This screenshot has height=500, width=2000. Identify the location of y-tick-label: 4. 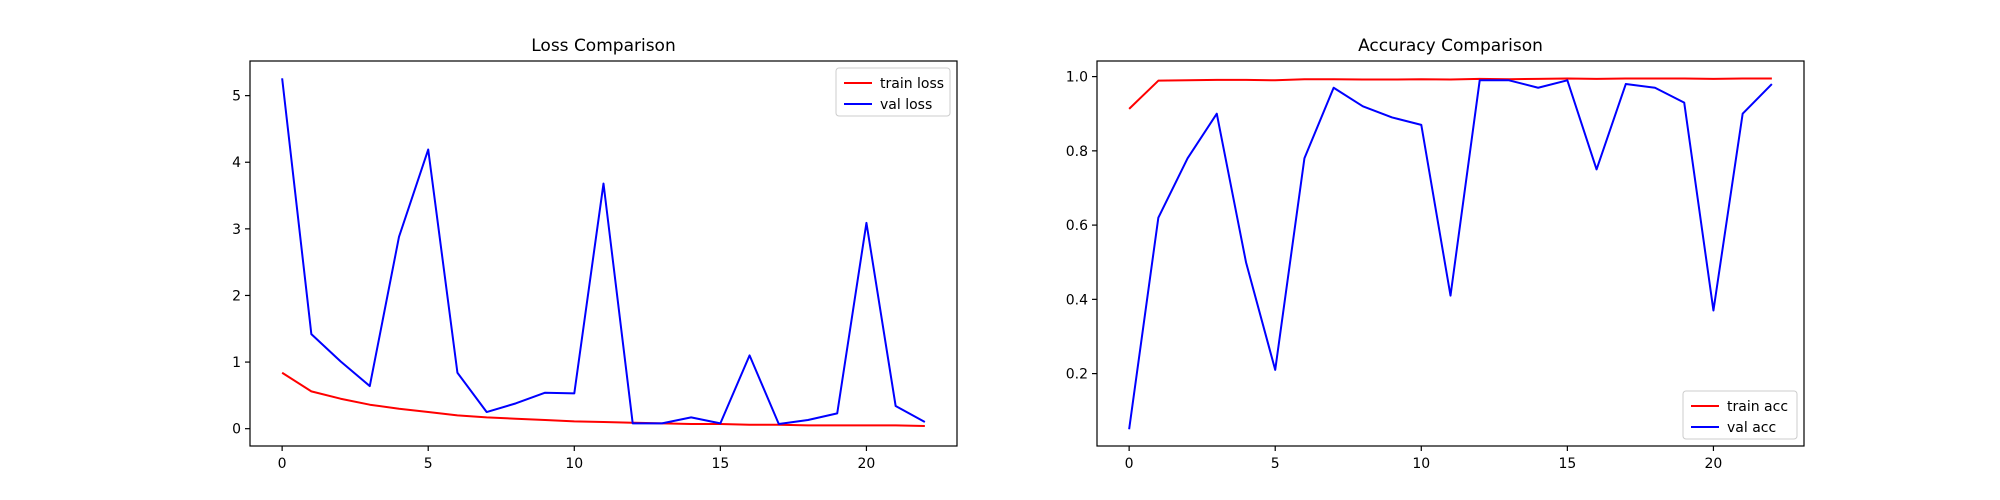
(236, 163).